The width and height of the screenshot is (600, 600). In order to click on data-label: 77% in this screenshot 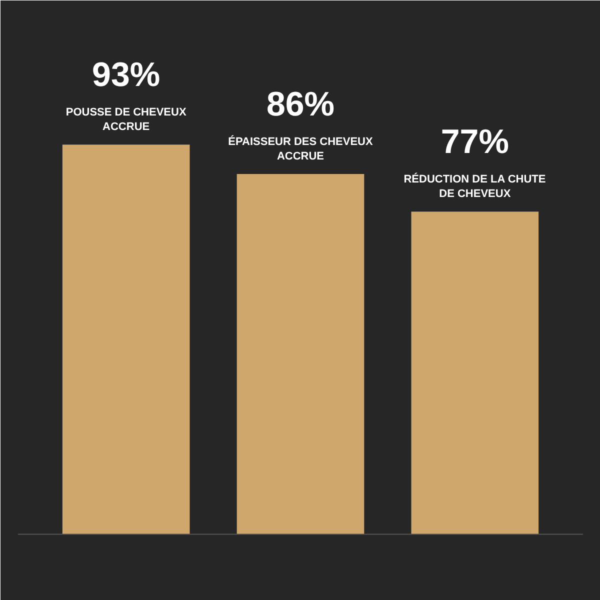, I will do `click(474, 142)`.